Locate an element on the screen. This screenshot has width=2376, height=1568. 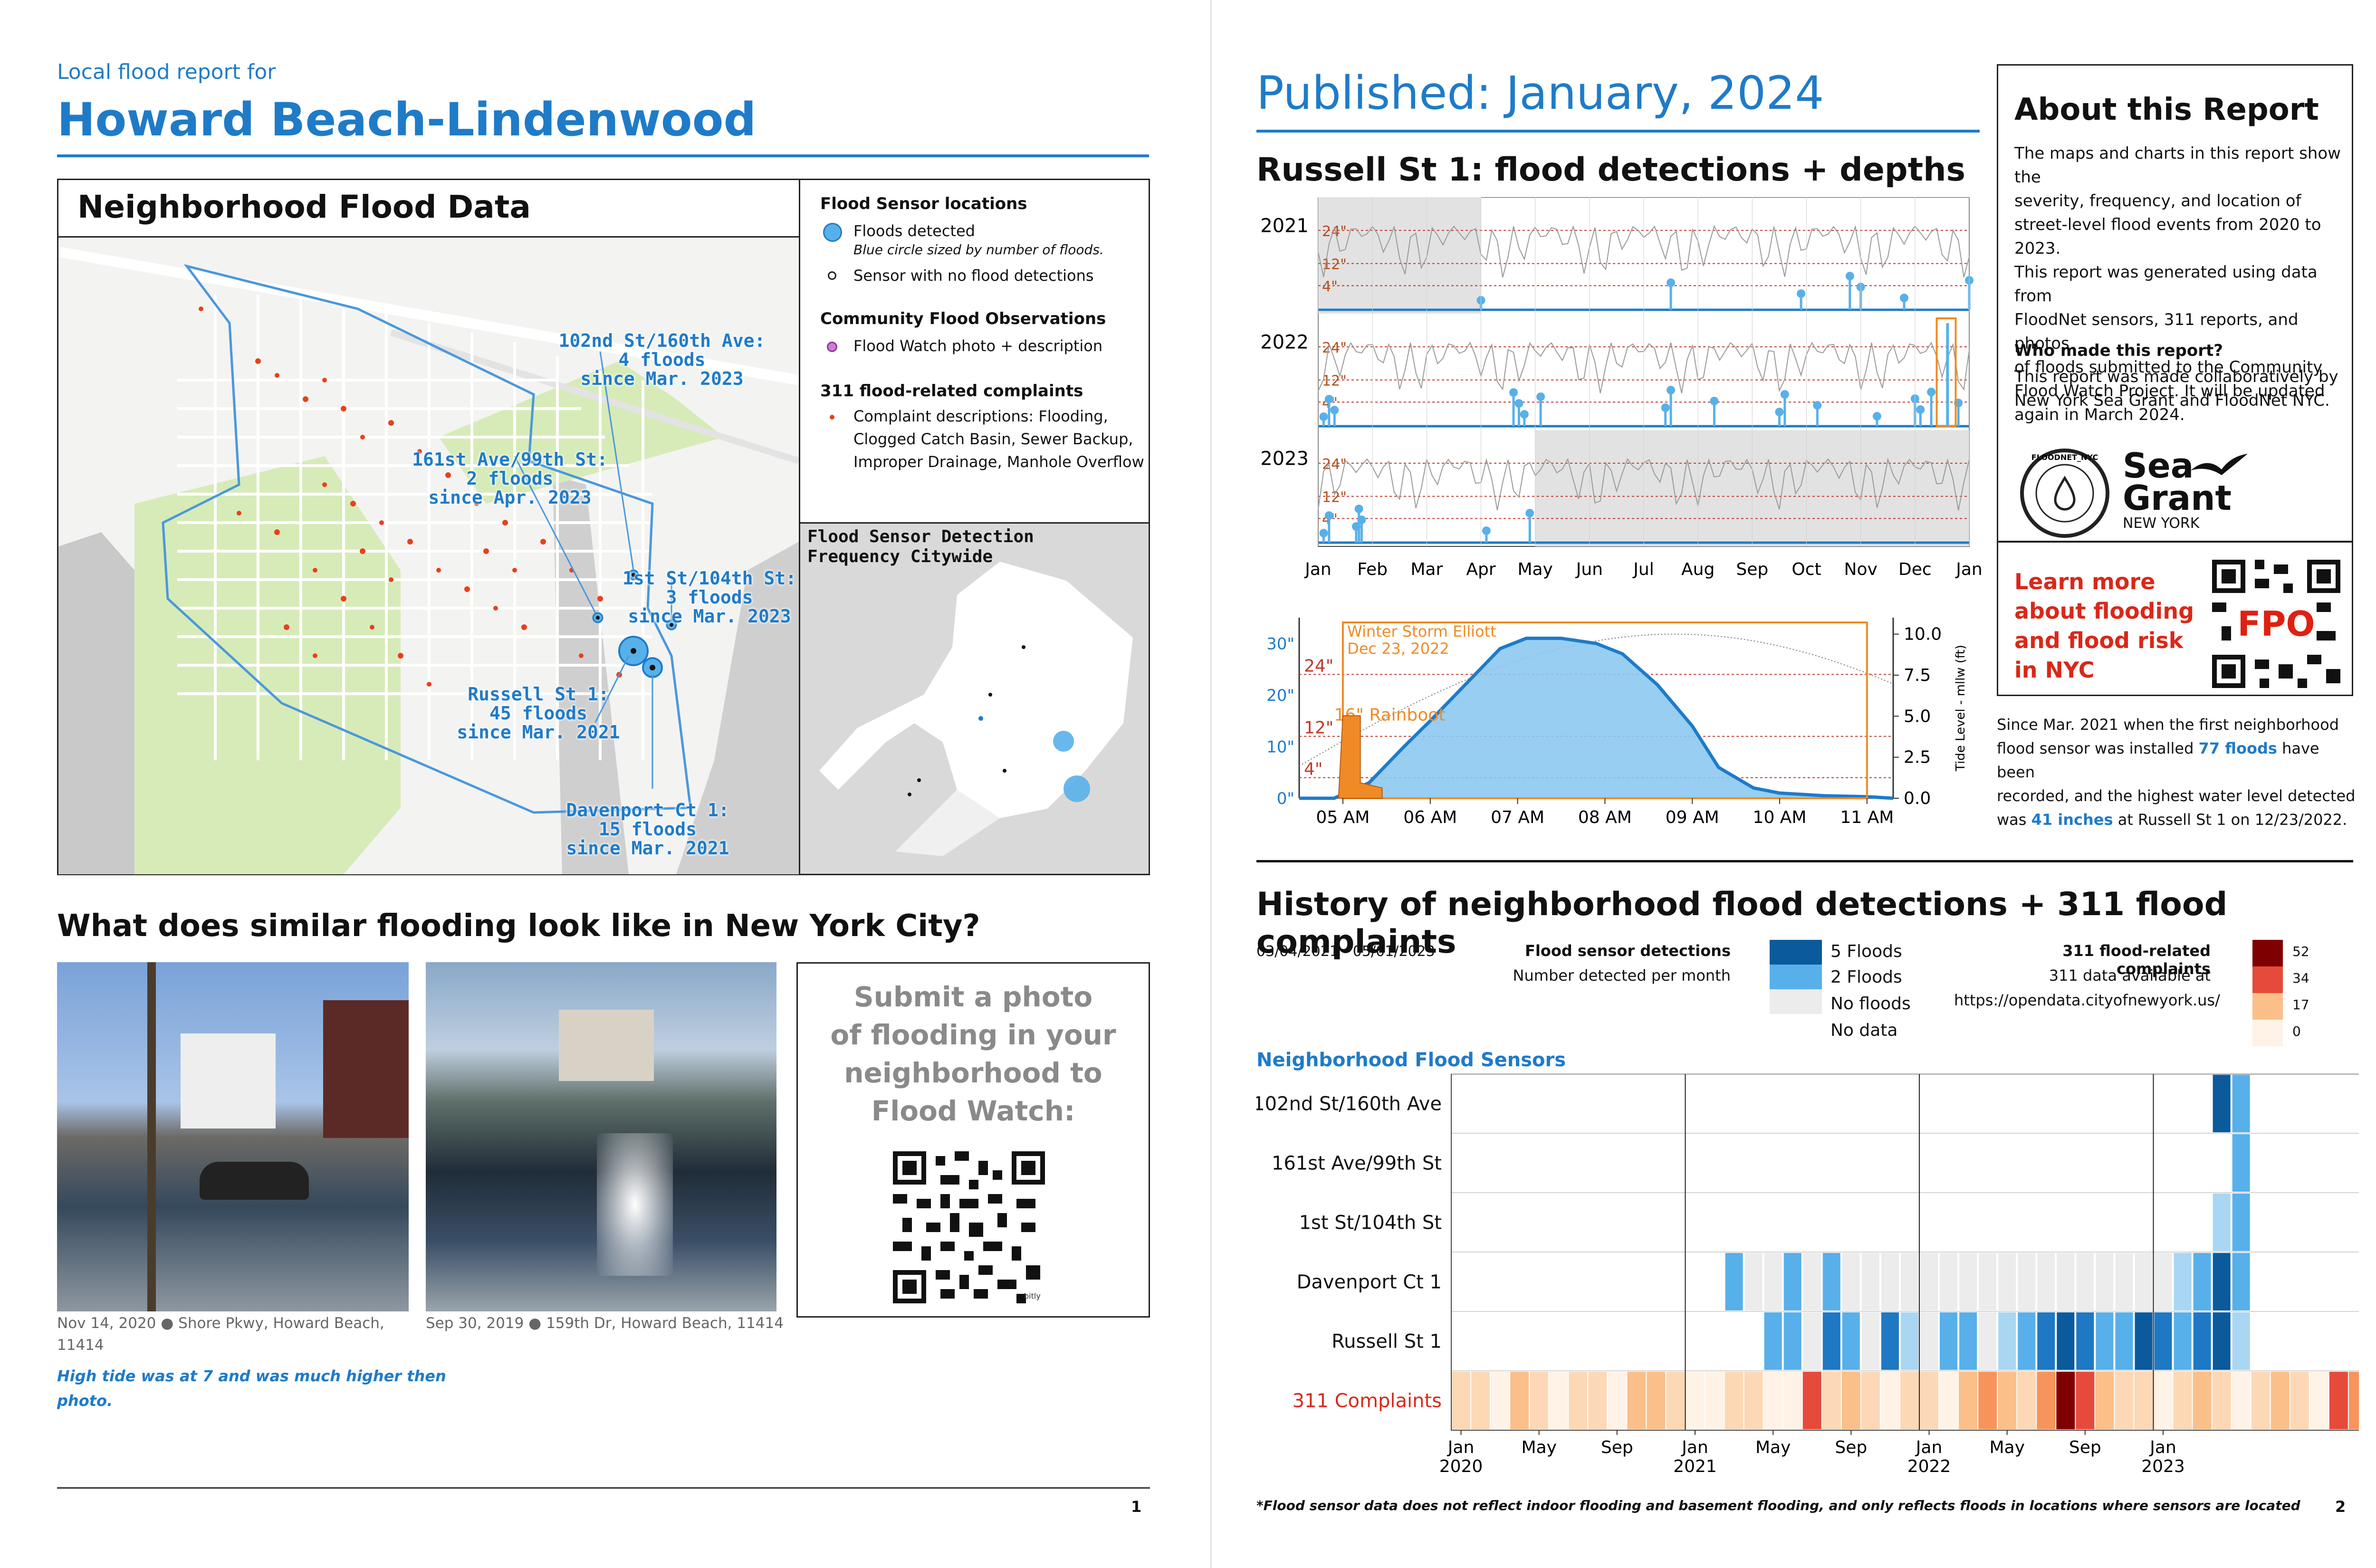
page-number-2: 2 is located at coordinates (2340, 1507).